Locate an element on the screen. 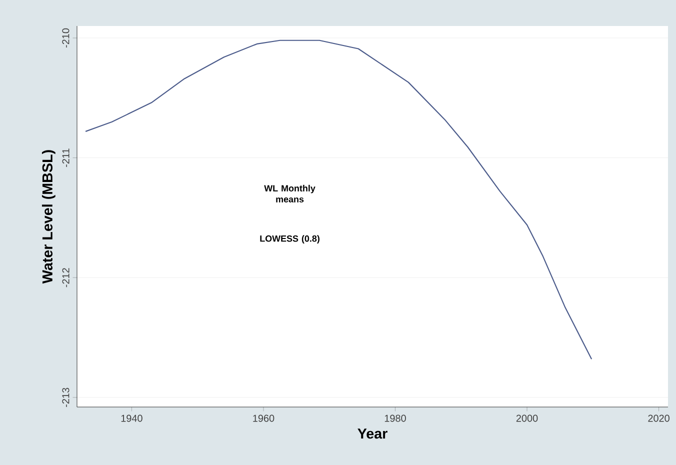 This screenshot has height=465, width=676. y-tick-label: -210 is located at coordinates (66, 38).